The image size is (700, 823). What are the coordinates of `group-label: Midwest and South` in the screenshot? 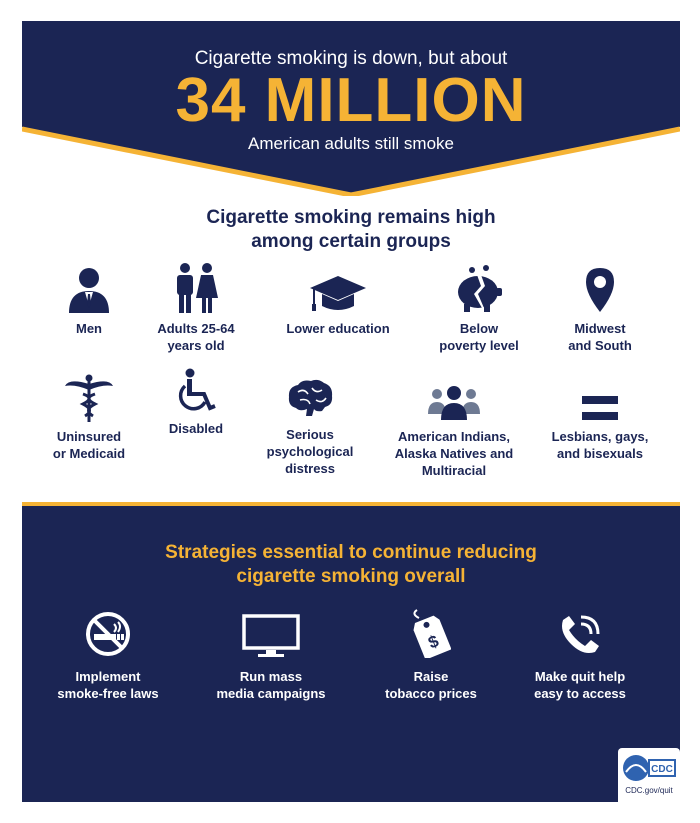 It's located at (600, 337).